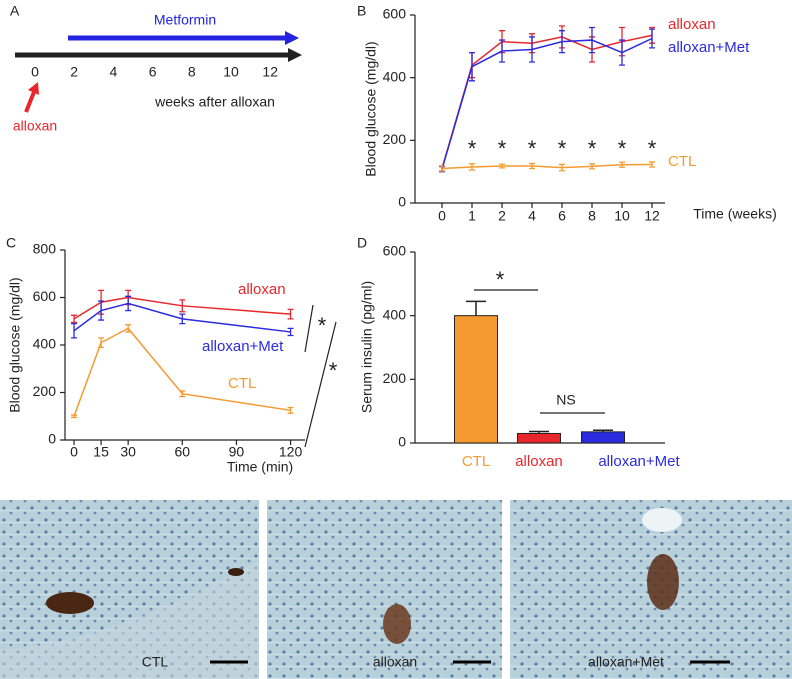 The height and width of the screenshot is (679, 792). I want to click on timeline: A Metformin weeks after alloxan alloxan, so click(156, 68).